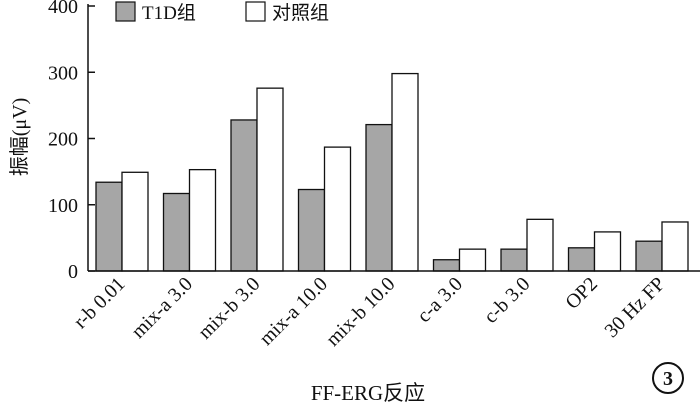  Describe the element at coordinates (162, 308) in the screenshot. I see `x-tick-label: mix-a 3.0` at that location.